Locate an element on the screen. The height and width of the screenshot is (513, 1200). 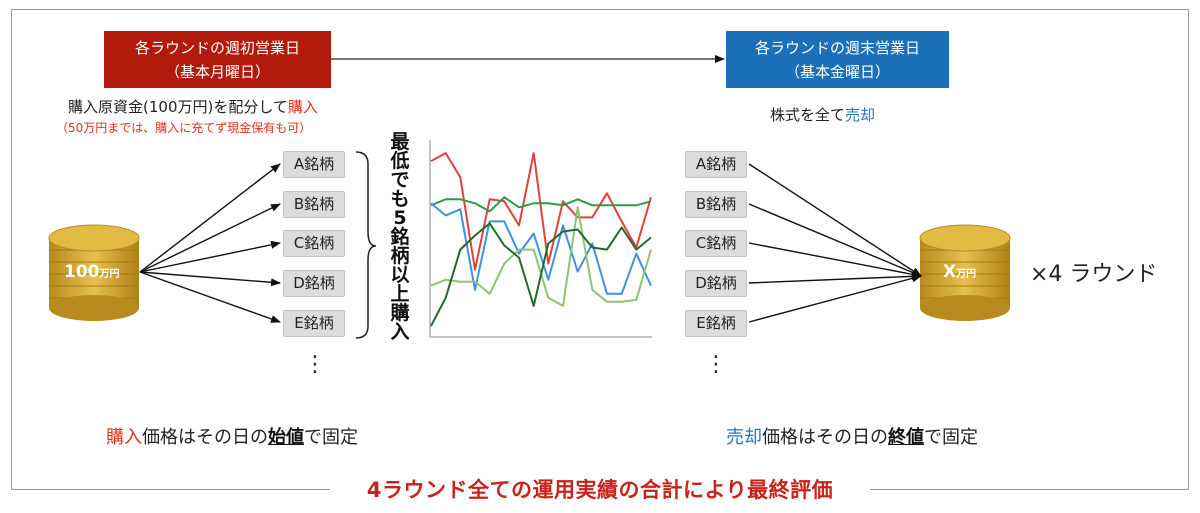
buy-price-rule: 購入価格はその日の始値で固定 is located at coordinates (232, 436).